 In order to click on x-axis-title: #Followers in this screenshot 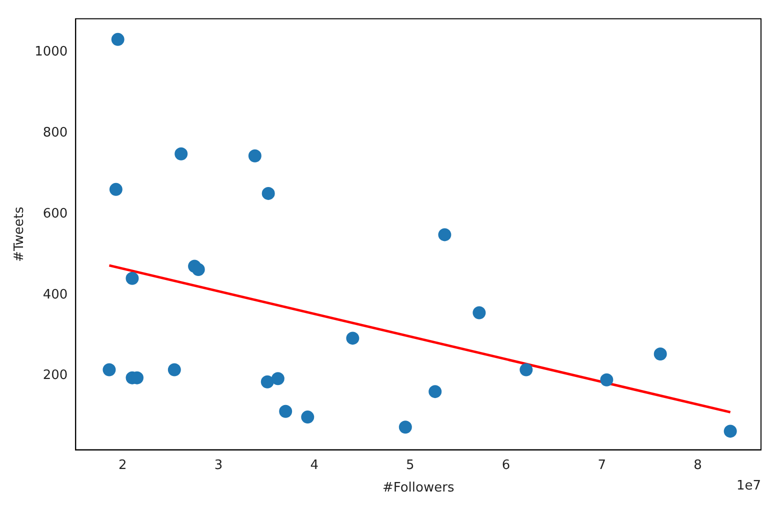, I will do `click(418, 488)`.